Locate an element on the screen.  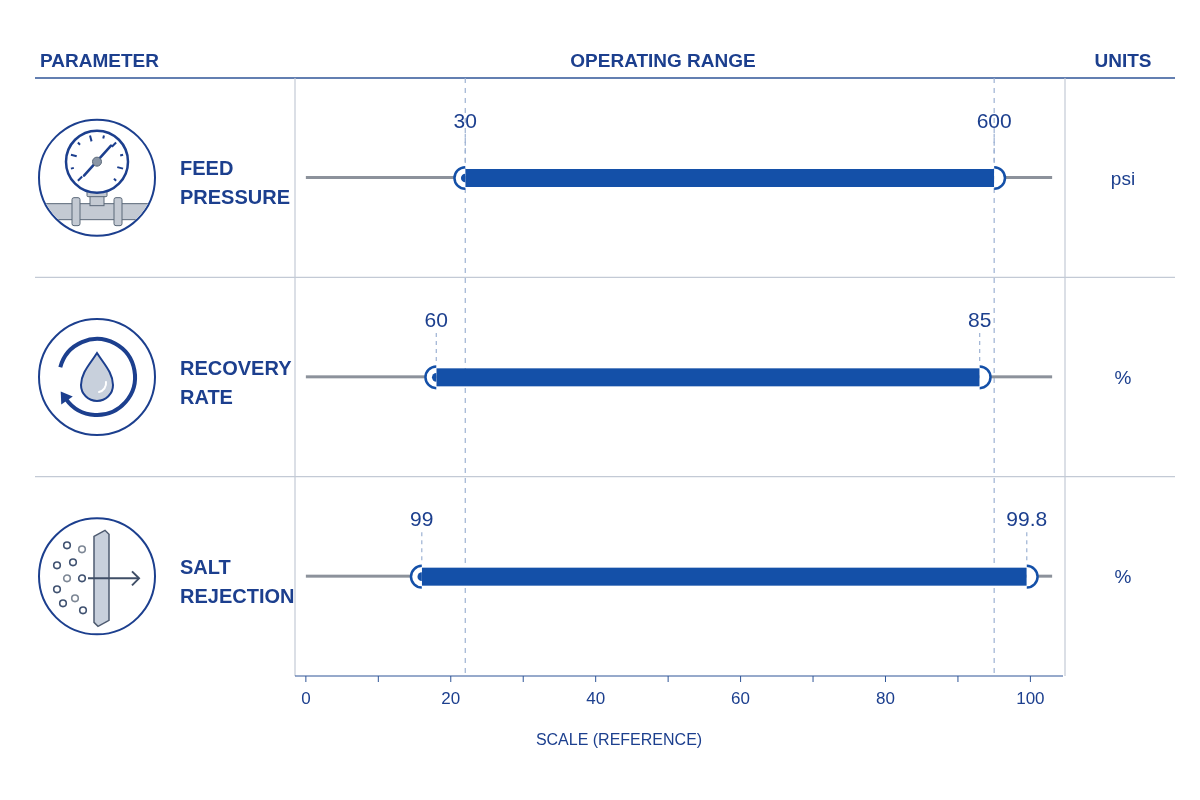
x-tick-label: 0 is located at coordinates (306, 699).